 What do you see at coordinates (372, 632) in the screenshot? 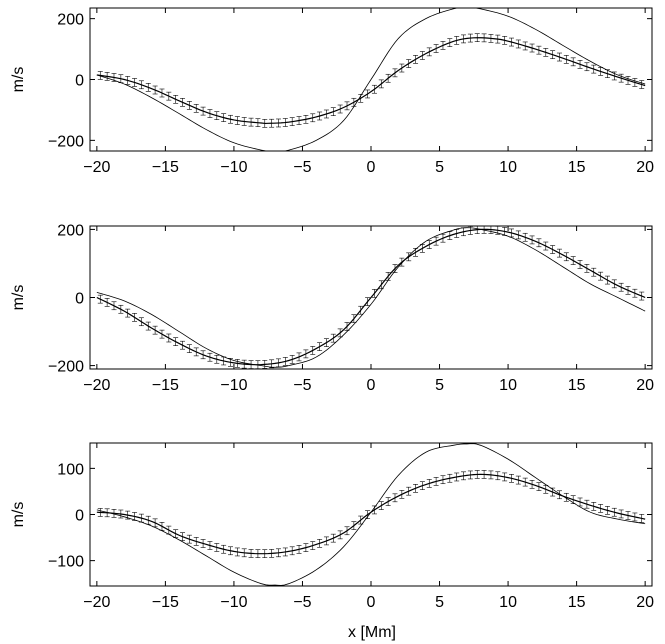
I see `x-axis-label: x [Mm]` at bounding box center [372, 632].